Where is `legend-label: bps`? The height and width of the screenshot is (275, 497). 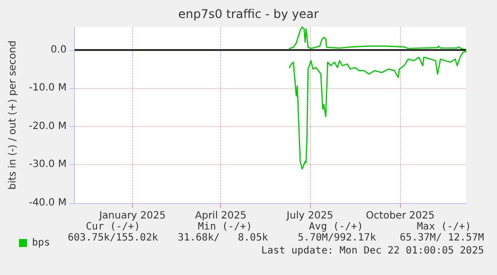
legend-label: bps is located at coordinates (41, 243).